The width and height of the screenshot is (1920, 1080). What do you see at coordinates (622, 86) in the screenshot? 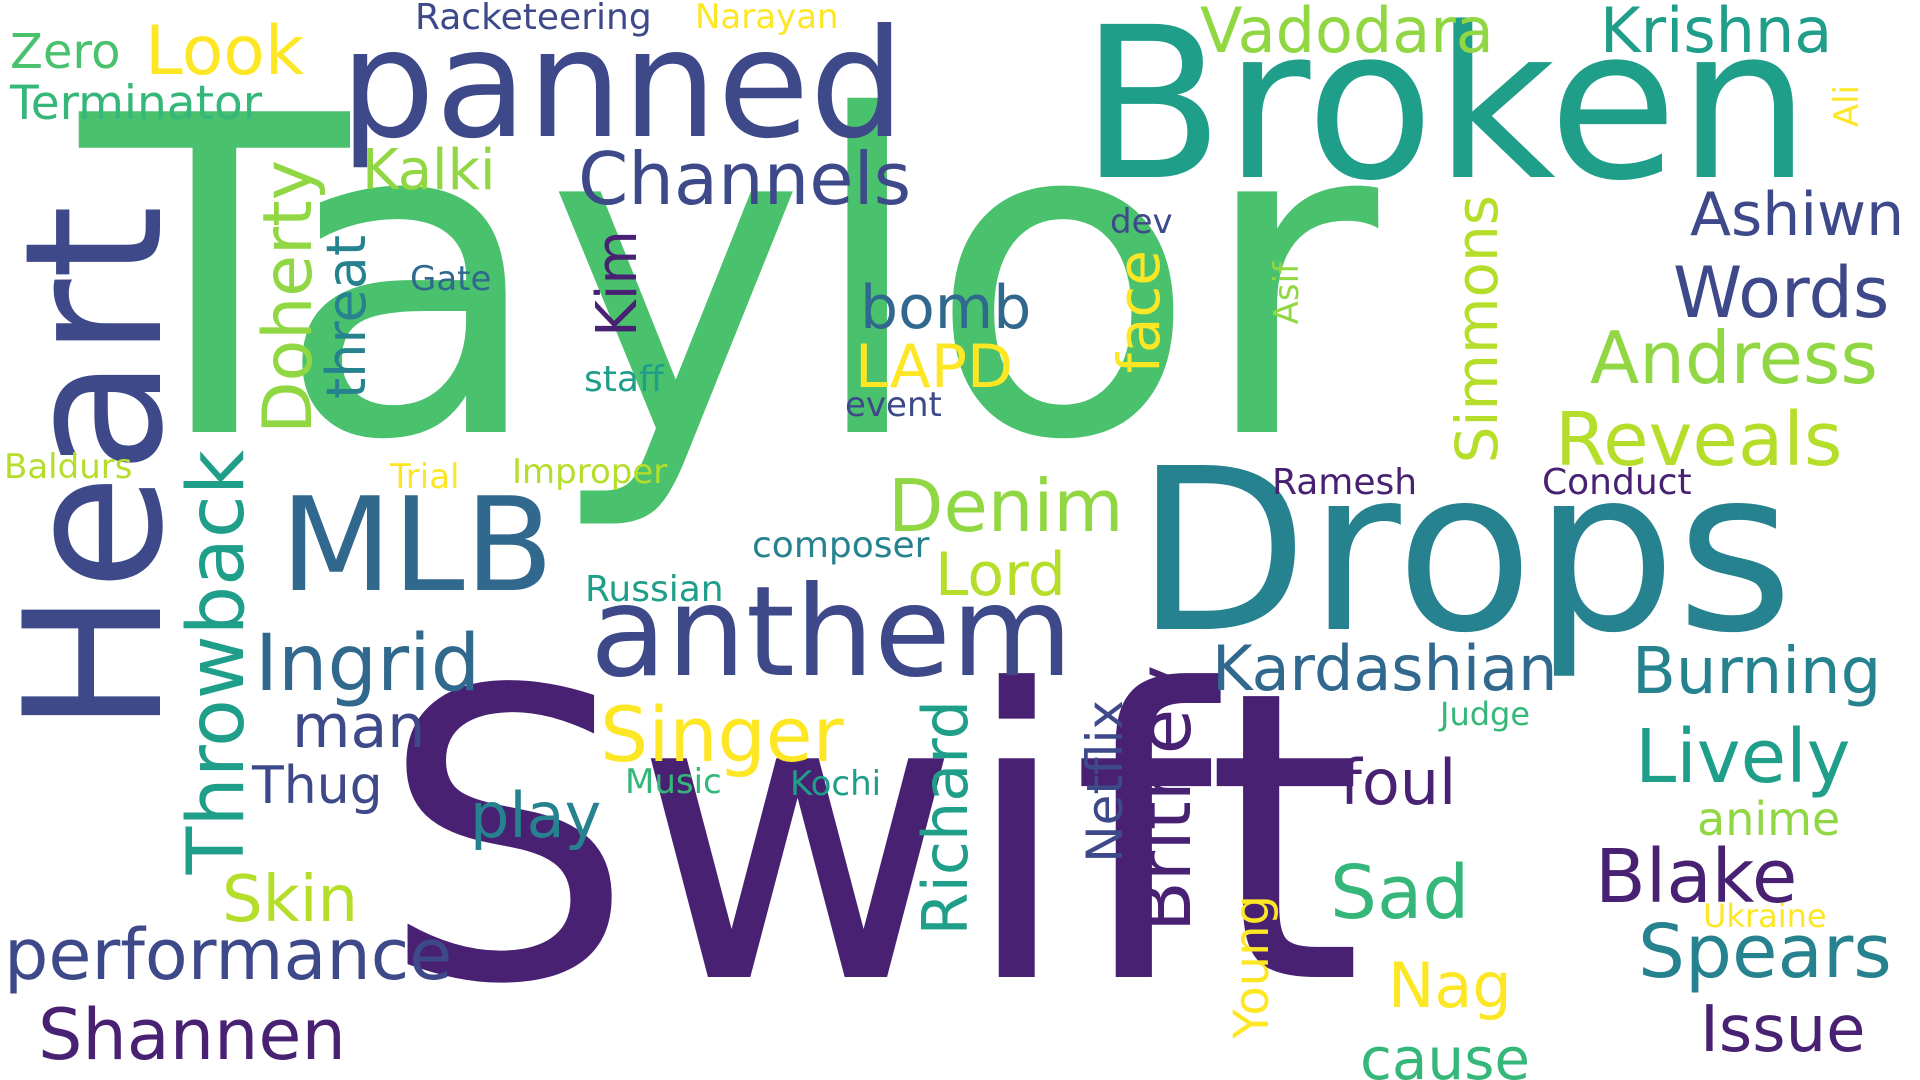
I see `word-panned: panned` at bounding box center [622, 86].